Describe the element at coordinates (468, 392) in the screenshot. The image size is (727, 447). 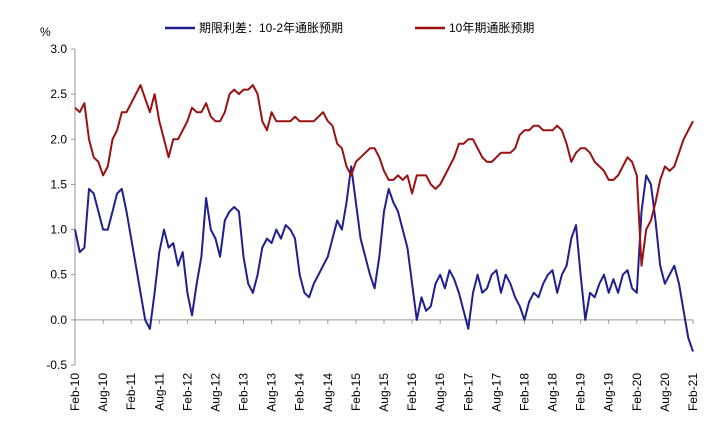
I see `x-tick-label: Feb-17` at that location.